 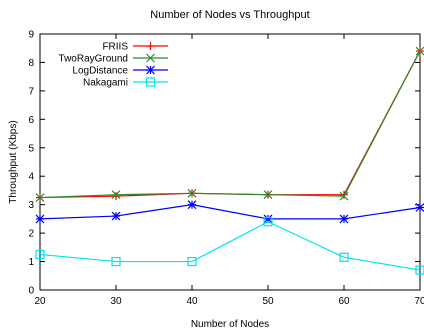 What do you see at coordinates (135, 47) in the screenshot?
I see `legend-entry-friis: FRIIS` at bounding box center [135, 47].